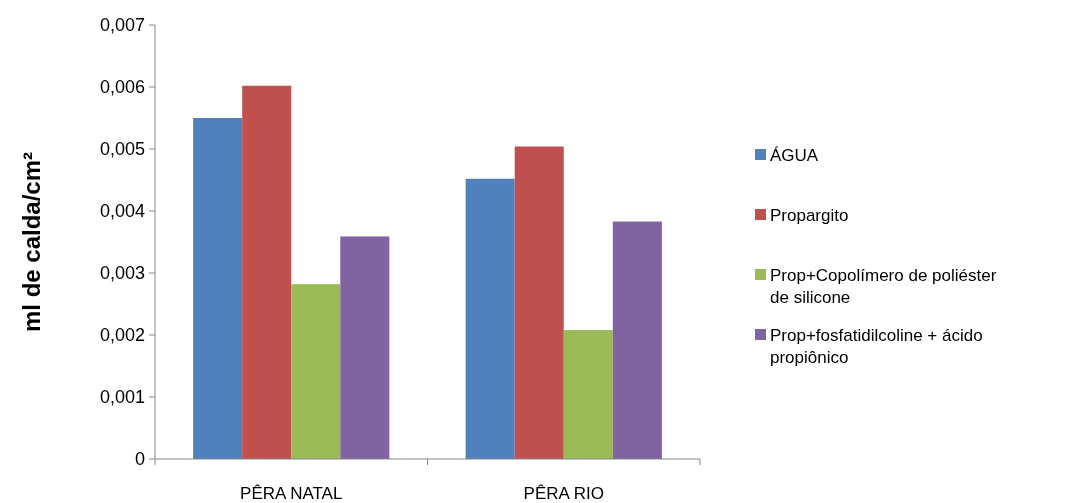 The image size is (1090, 503). I want to click on y-tick-label: 0,005, so click(122, 149).